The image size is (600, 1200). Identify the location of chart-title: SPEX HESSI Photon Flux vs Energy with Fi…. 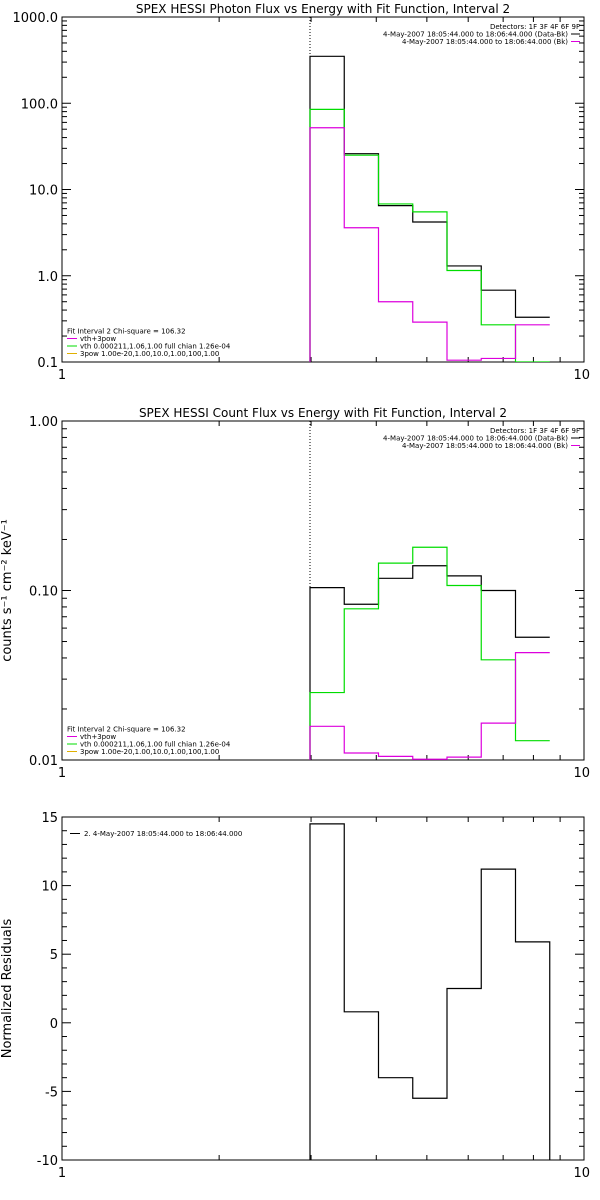
(323, 9).